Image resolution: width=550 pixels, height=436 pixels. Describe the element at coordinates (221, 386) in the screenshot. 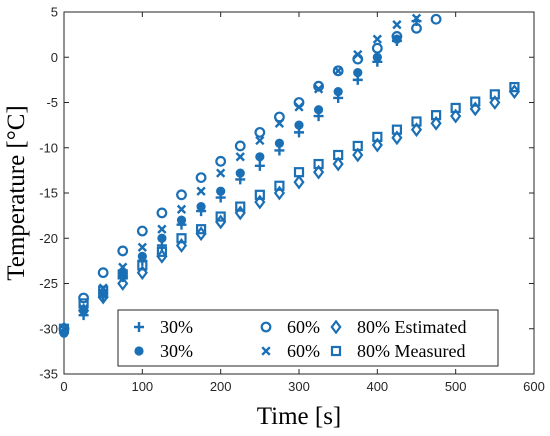

I see `x-tick-label: 200` at that location.